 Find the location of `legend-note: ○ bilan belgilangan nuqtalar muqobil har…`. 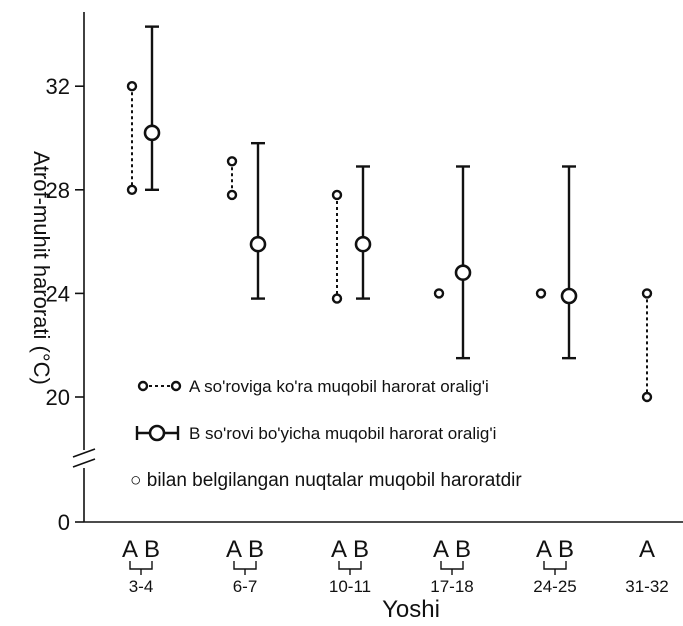

legend-note: ○ bilan belgilangan nuqtalar muqobil har… is located at coordinates (326, 480).